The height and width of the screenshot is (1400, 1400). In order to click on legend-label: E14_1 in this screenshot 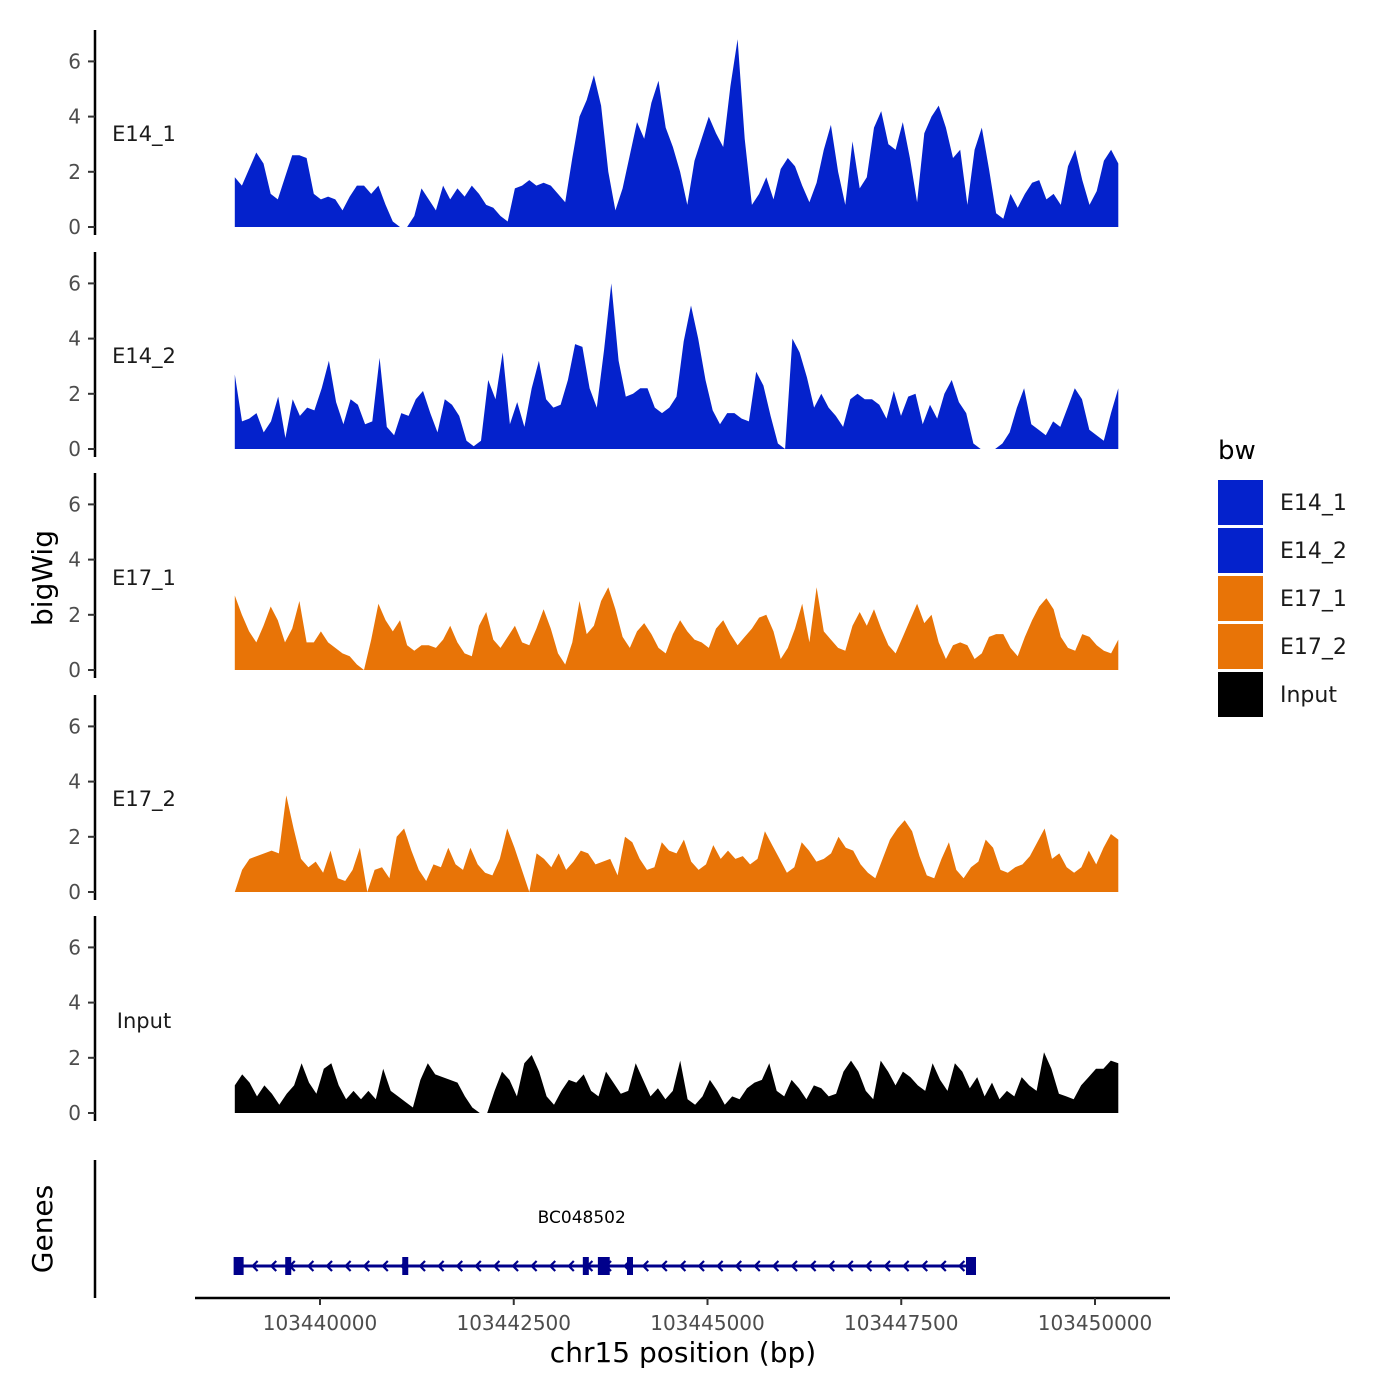, I will do `click(1313, 503)`.